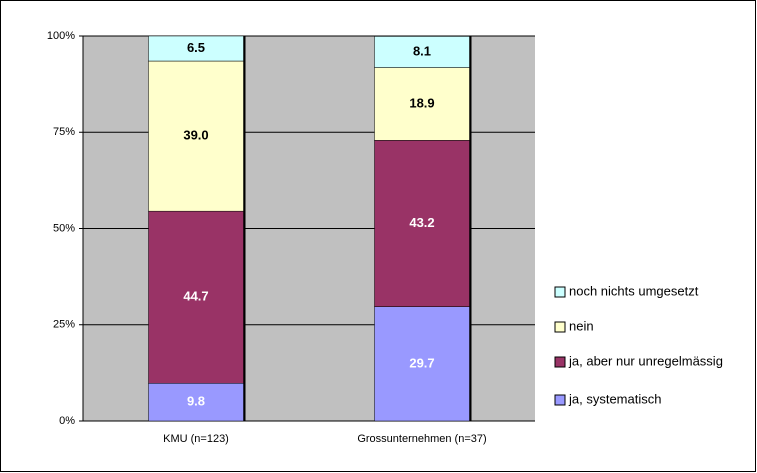  I want to click on legend-label: ja, systematisch, so click(614, 398).